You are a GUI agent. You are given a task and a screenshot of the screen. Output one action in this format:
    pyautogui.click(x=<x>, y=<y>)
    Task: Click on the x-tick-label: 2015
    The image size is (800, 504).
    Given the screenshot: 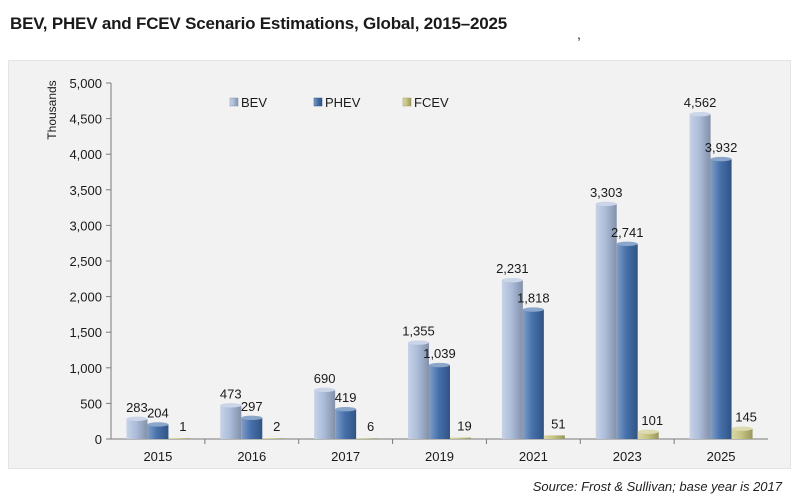 What is the action you would take?
    pyautogui.click(x=157, y=456)
    